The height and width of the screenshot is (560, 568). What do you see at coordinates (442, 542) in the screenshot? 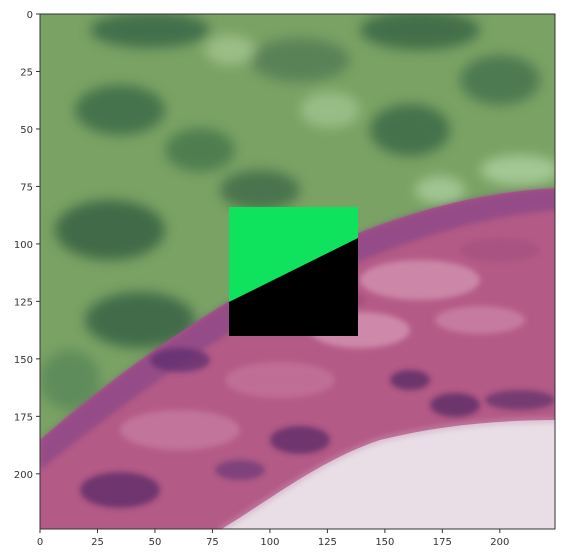
I see `x-tick-label: 175` at bounding box center [442, 542].